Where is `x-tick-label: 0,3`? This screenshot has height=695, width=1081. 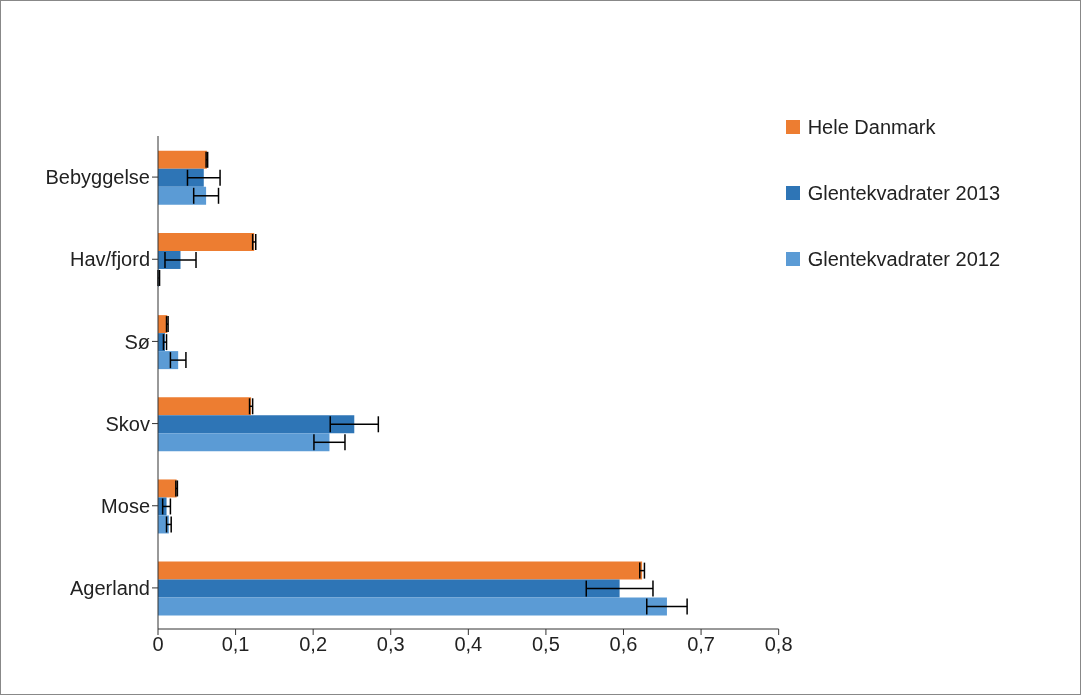
x-tick-label: 0,3 is located at coordinates (390, 644).